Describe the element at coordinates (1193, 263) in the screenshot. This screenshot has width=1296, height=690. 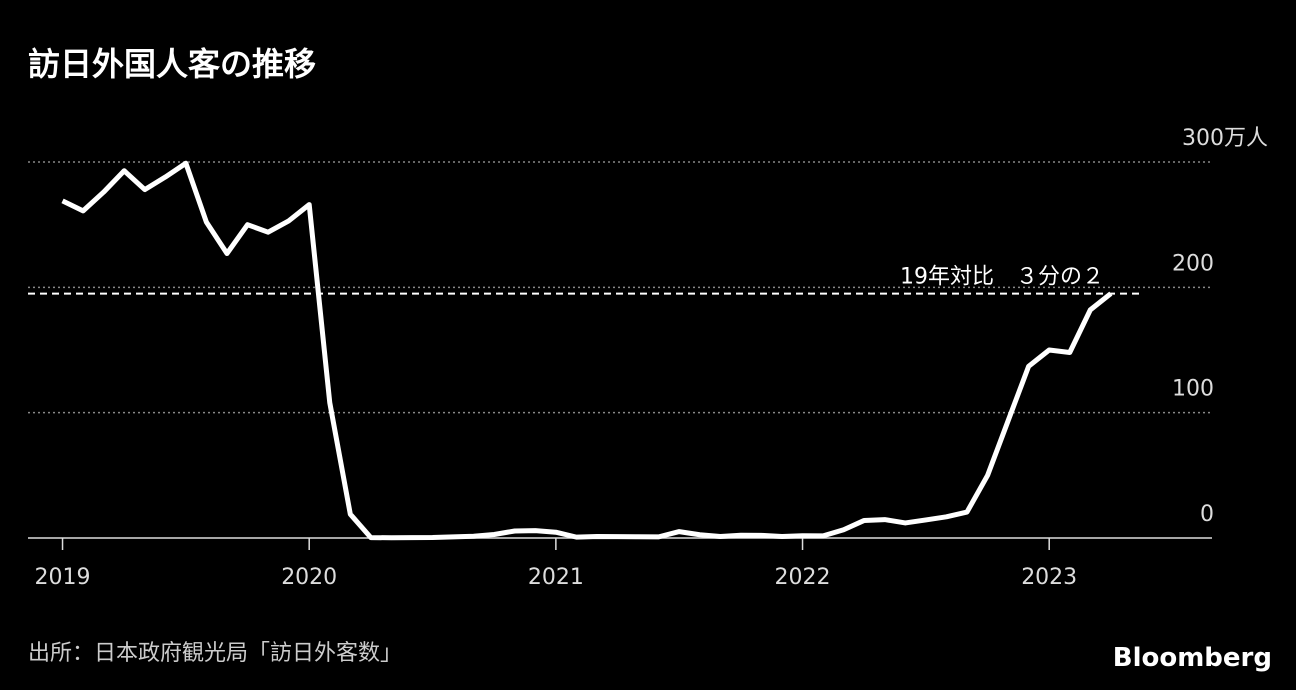
I see `y-tick-label: 200` at that location.